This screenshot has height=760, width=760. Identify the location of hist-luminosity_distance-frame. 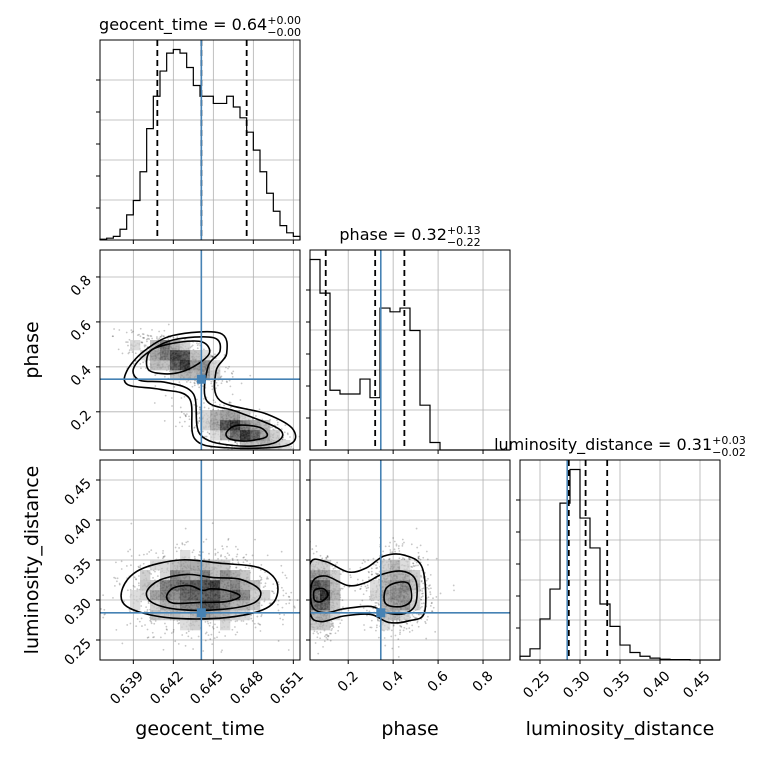
(620, 560).